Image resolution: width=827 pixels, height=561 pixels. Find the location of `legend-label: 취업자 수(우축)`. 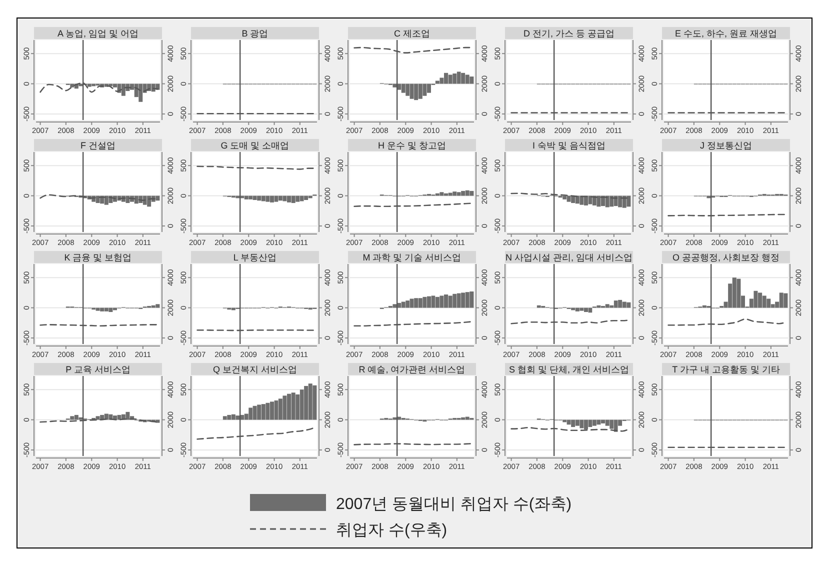

legend-label: 취업자 수(우축) is located at coordinates (392, 530).